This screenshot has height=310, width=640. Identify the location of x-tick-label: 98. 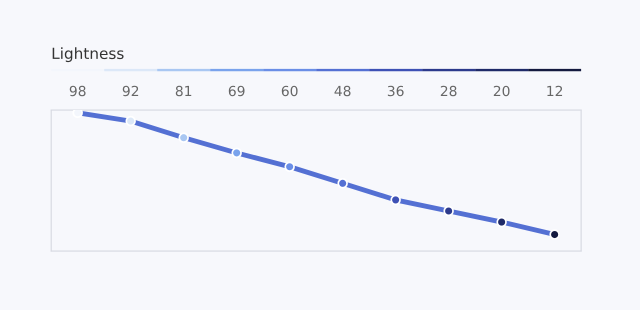
(78, 91).